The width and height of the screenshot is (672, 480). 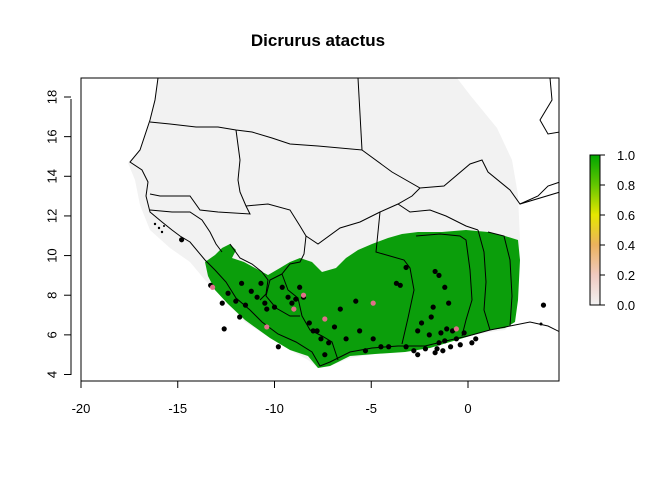 I want to click on occurrence-points, so click(x=363, y=297).